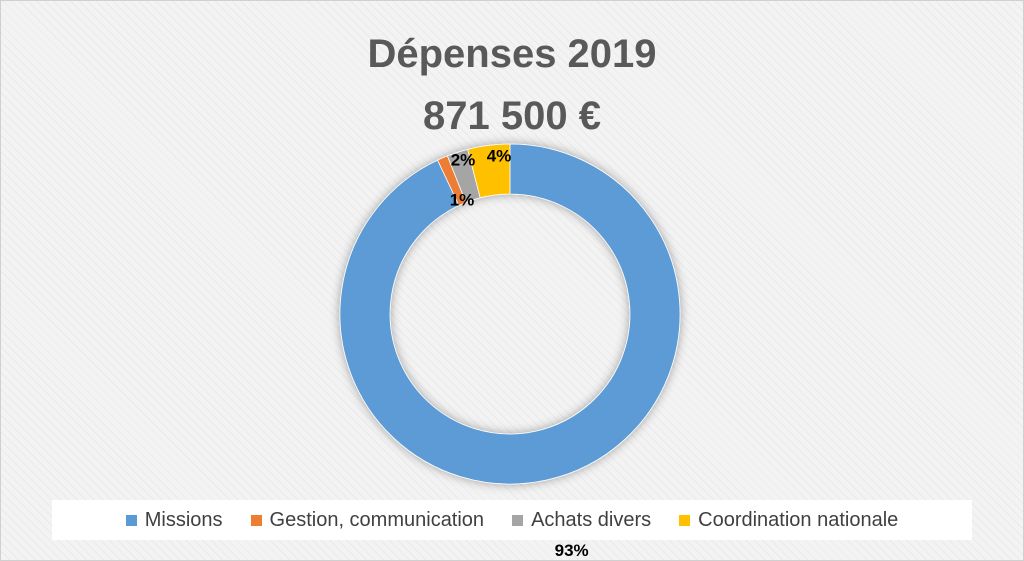  I want to click on slice-coordination-nationale, so click(489, 171).